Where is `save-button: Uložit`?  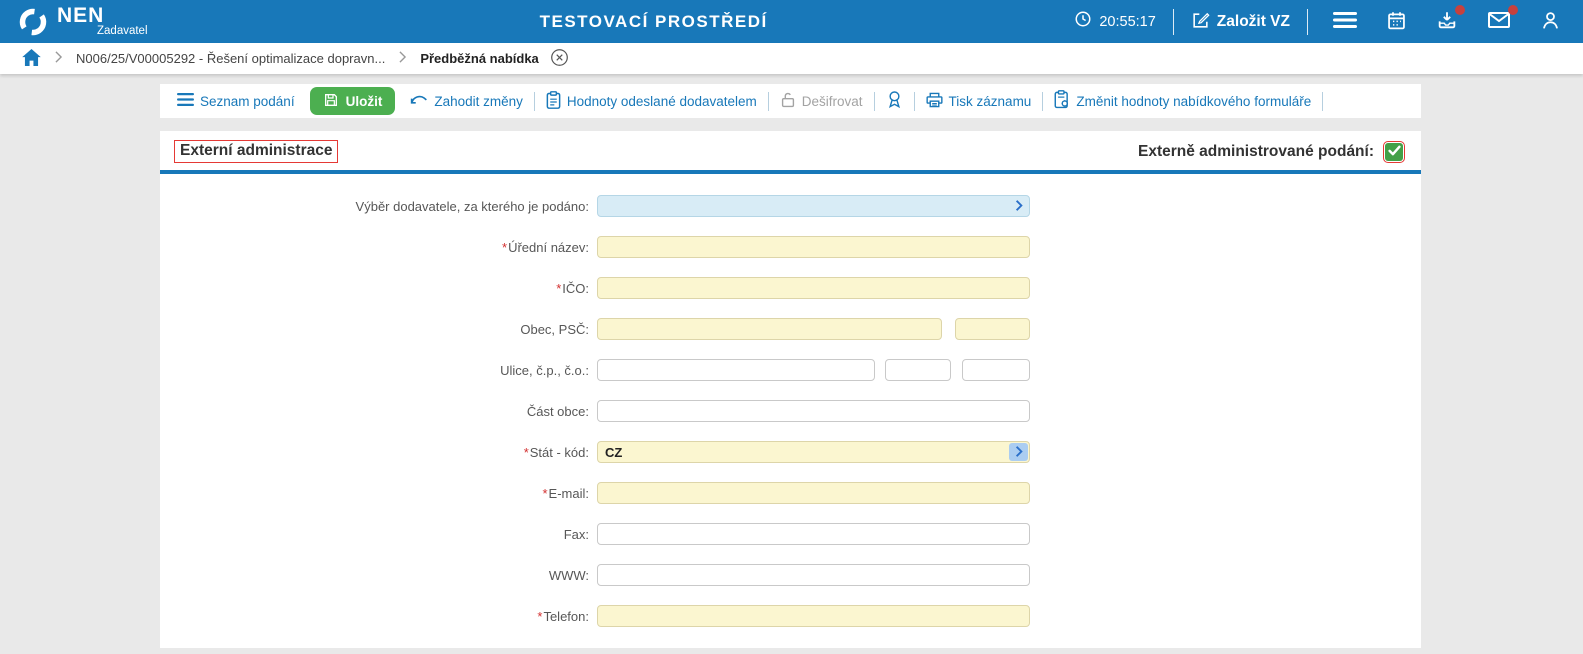 save-button: Uložit is located at coordinates (352, 101).